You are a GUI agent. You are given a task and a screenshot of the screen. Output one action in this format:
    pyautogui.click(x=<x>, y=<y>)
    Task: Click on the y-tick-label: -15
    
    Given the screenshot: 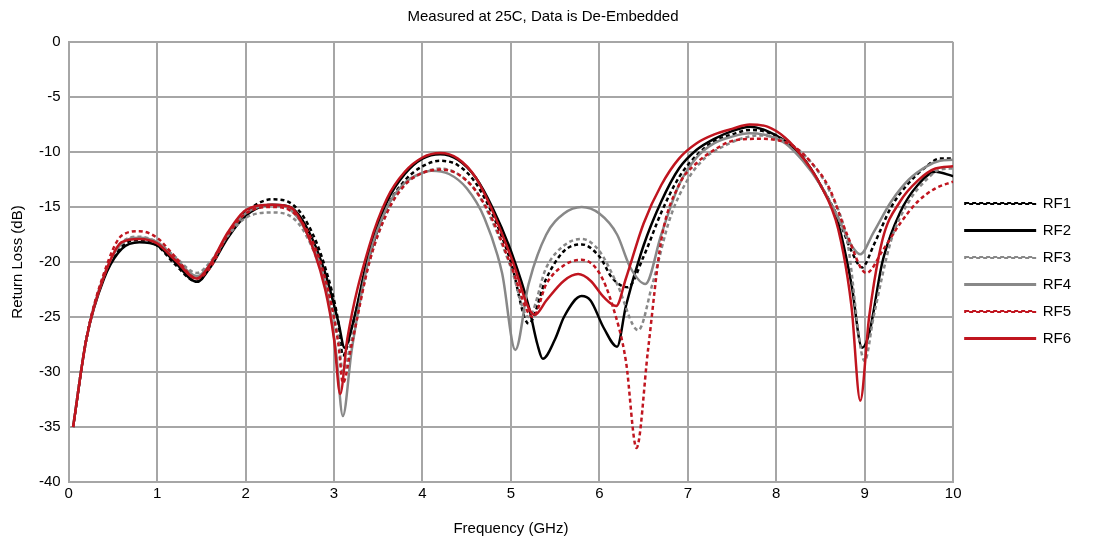 What is the action you would take?
    pyautogui.click(x=49, y=206)
    